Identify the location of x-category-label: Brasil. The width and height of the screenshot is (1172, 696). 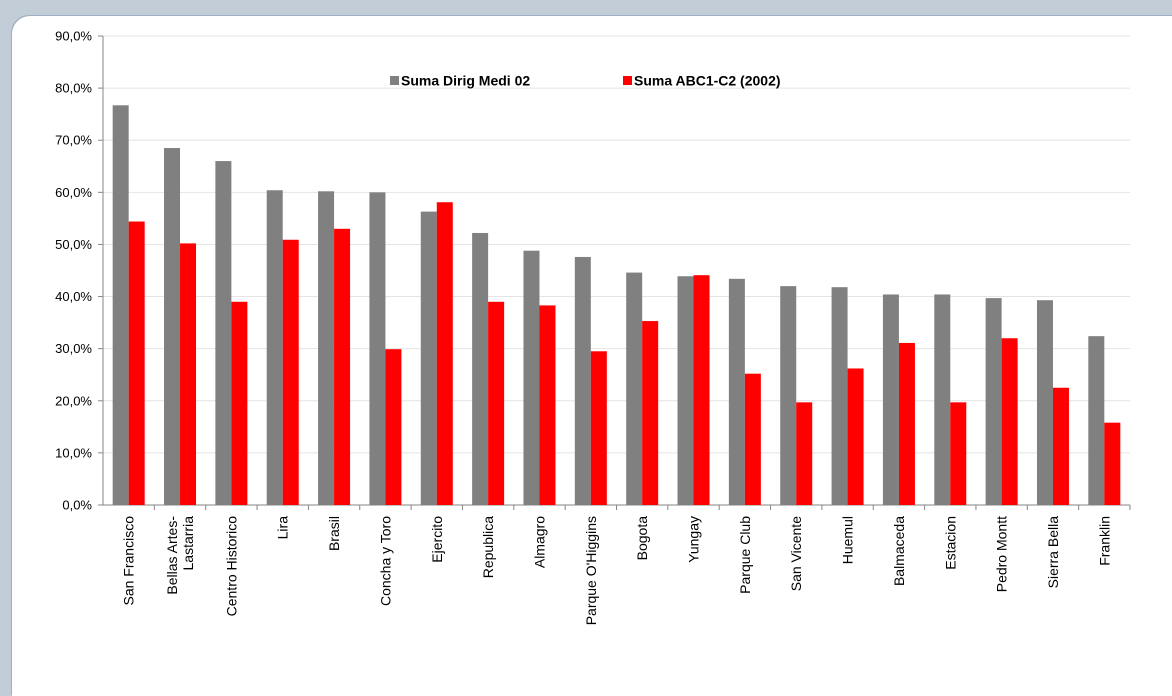
(334, 533).